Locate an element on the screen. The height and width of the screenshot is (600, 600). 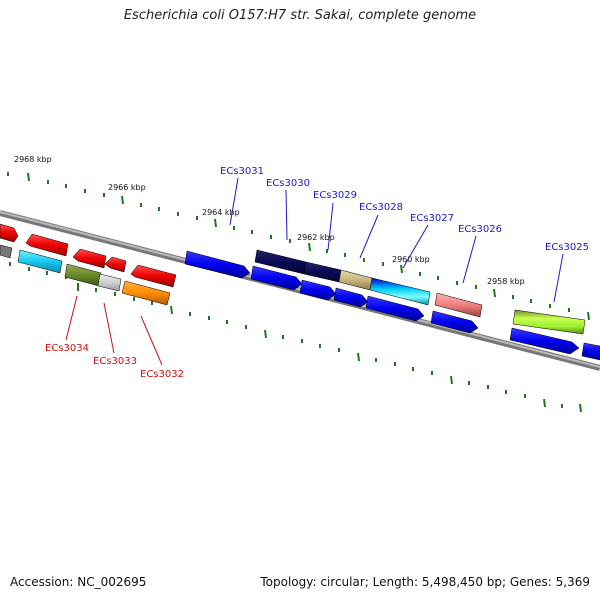
reverse-strand-genes is located at coordinates (88, 264).